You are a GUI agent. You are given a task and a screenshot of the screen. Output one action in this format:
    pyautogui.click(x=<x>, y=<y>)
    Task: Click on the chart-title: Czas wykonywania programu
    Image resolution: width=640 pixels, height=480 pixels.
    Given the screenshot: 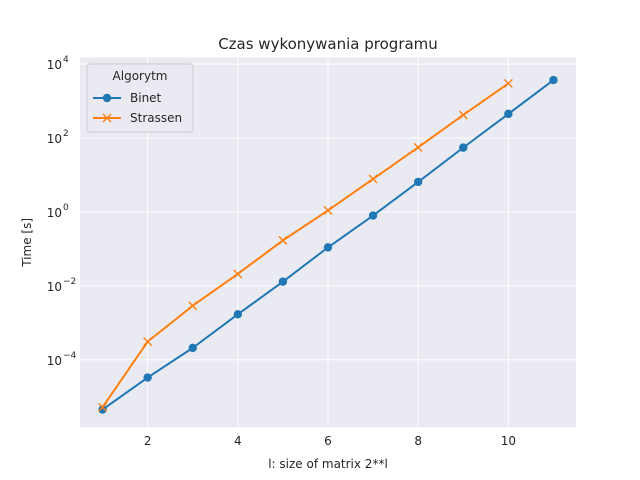 What is the action you would take?
    pyautogui.click(x=328, y=44)
    